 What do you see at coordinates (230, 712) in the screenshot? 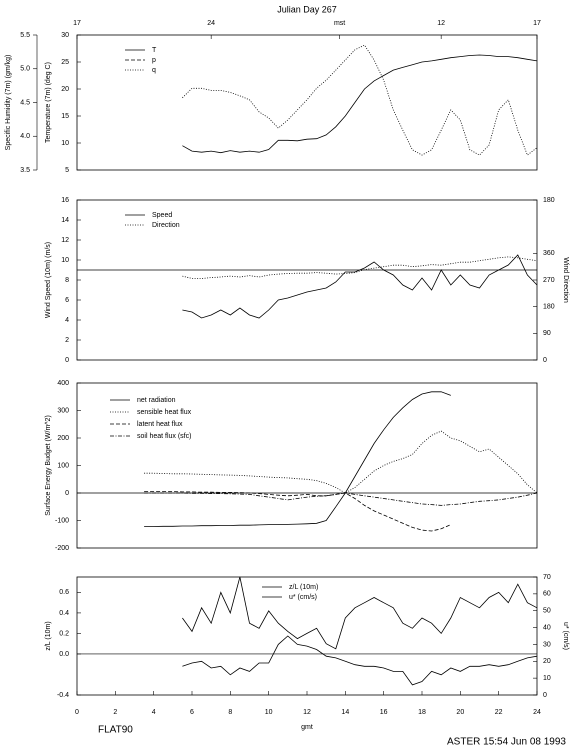
I see `x-tick-label: 8` at bounding box center [230, 712].